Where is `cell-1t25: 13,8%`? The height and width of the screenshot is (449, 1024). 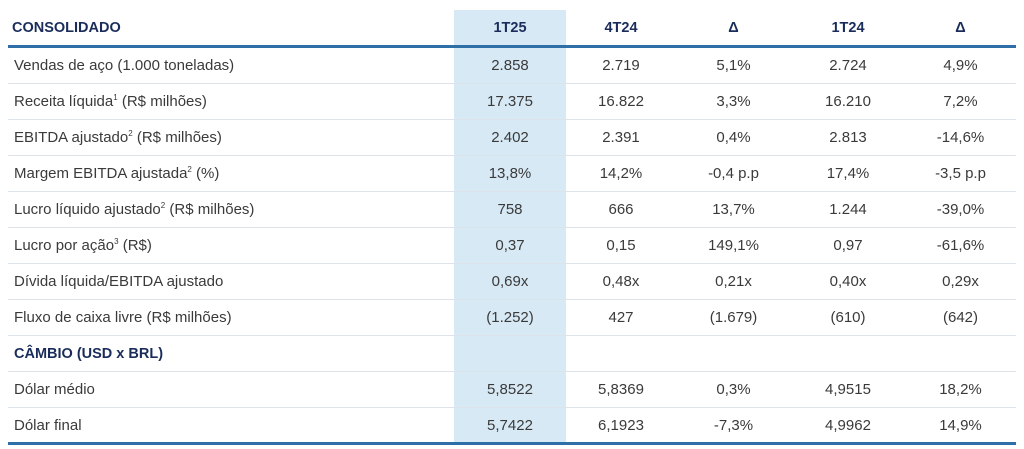
cell-1t25: 13,8% is located at coordinates (510, 173).